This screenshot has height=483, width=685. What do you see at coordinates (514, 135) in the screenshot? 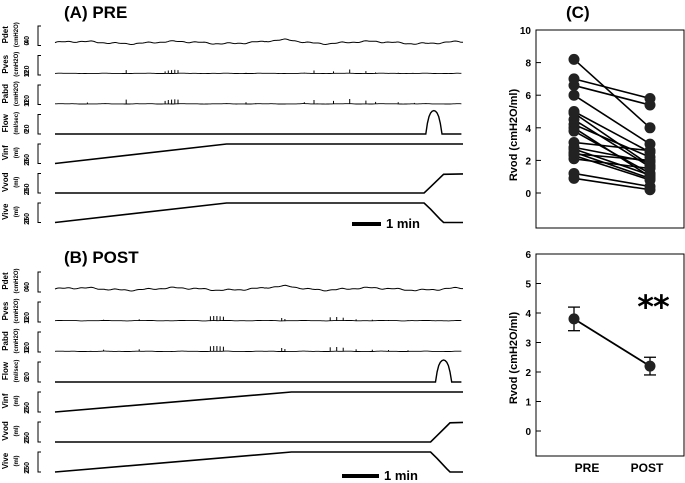
I see `y-axis-label-top: Rvod (cmH2O/ml)` at bounding box center [514, 135].